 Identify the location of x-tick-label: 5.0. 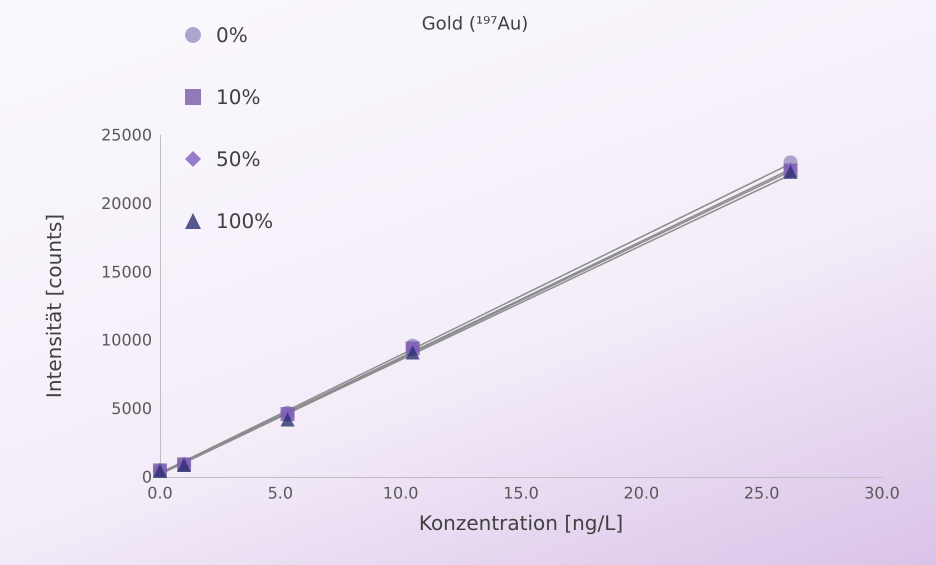
(281, 493).